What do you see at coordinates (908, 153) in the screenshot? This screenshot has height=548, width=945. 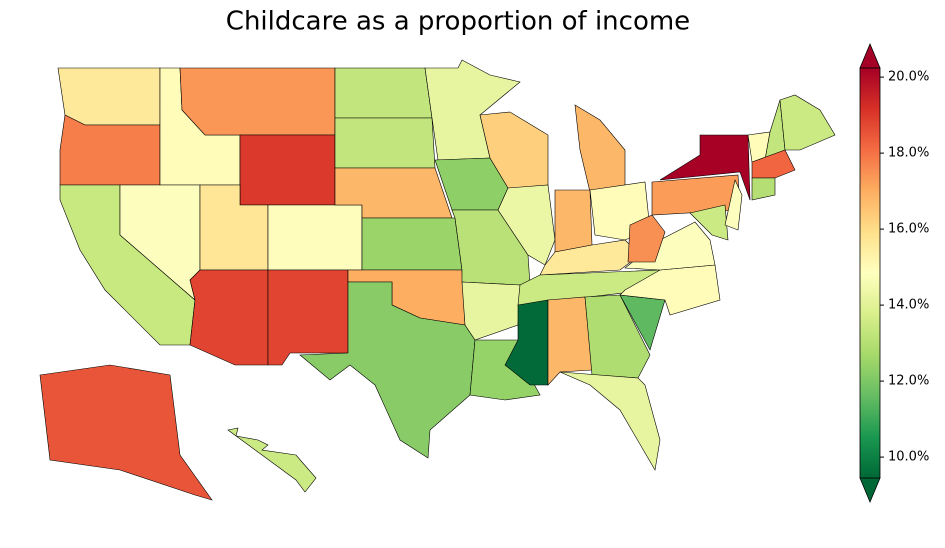 I see `colorbar-tick-label: 18.0%` at bounding box center [908, 153].